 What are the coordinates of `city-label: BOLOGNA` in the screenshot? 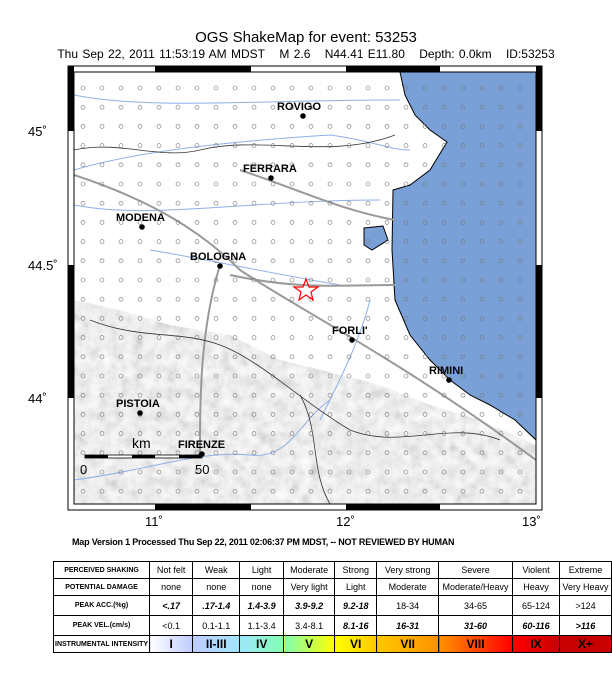 It's located at (218, 257).